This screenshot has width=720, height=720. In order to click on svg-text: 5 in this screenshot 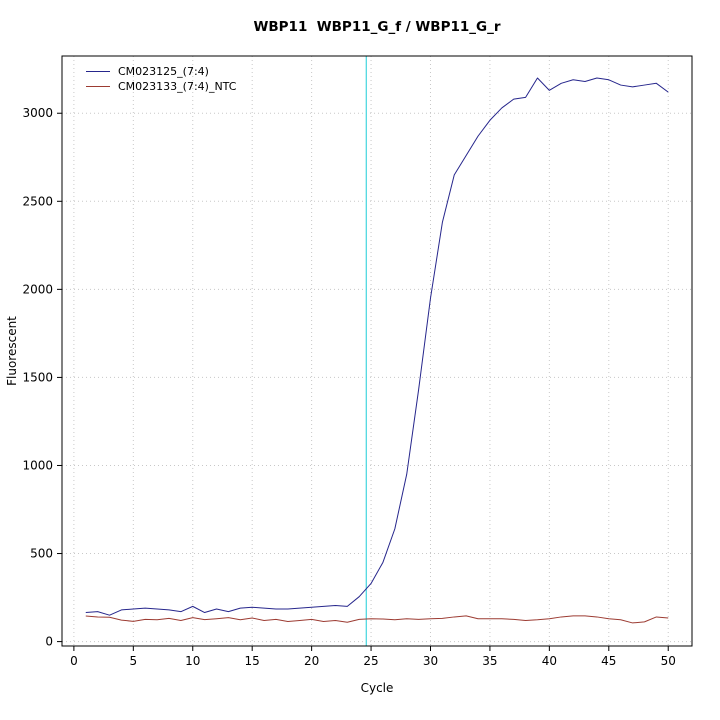, I will do `click(134, 661)`.